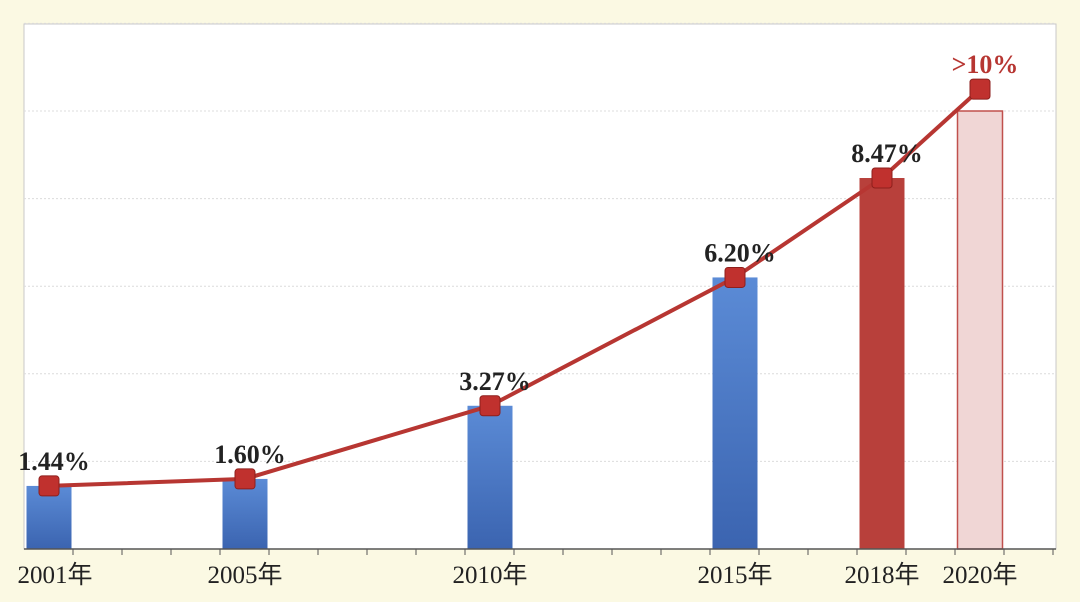  What do you see at coordinates (740, 252) in the screenshot?
I see `data-label: 6.20%` at bounding box center [740, 252].